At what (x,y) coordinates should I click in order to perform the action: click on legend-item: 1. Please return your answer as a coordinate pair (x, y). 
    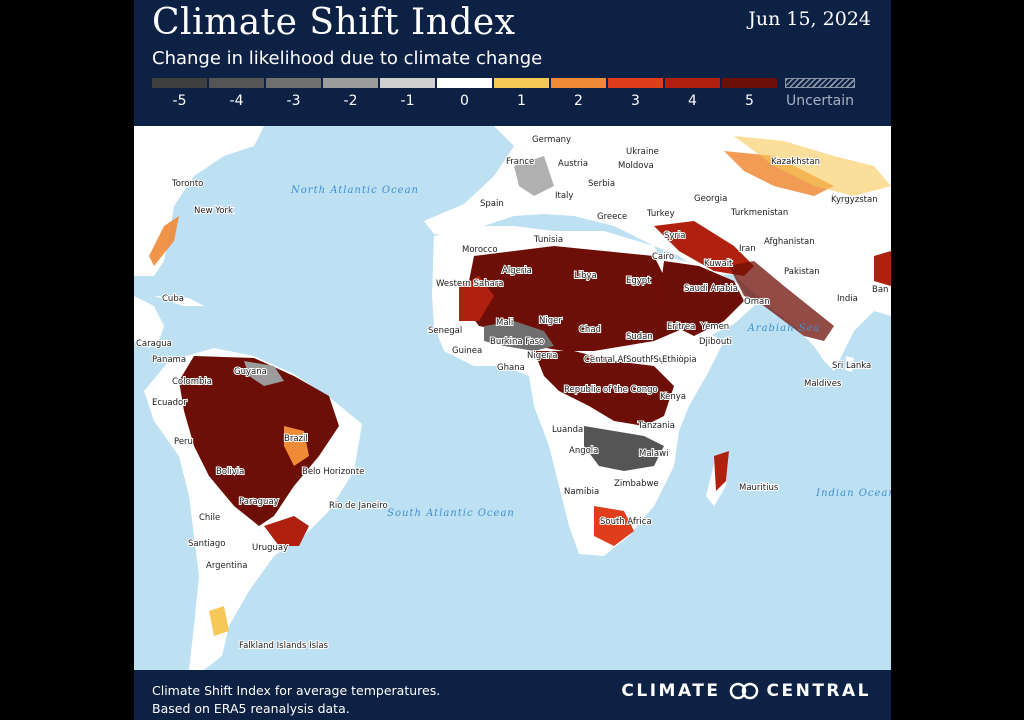
    Looking at the image, I should click on (521, 93).